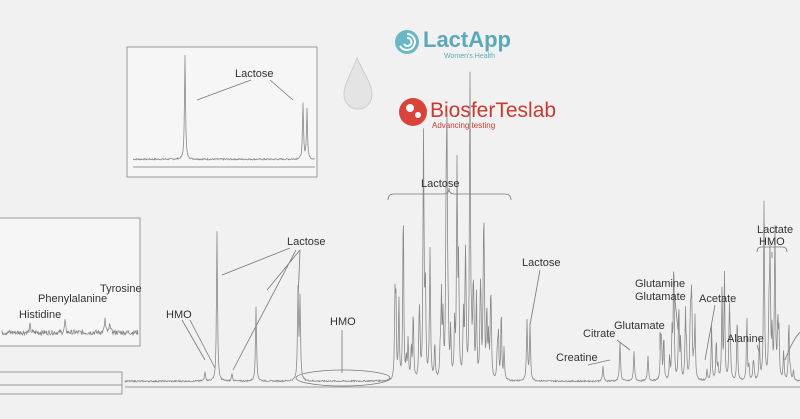  I want to click on label: Citrate, so click(599, 334).